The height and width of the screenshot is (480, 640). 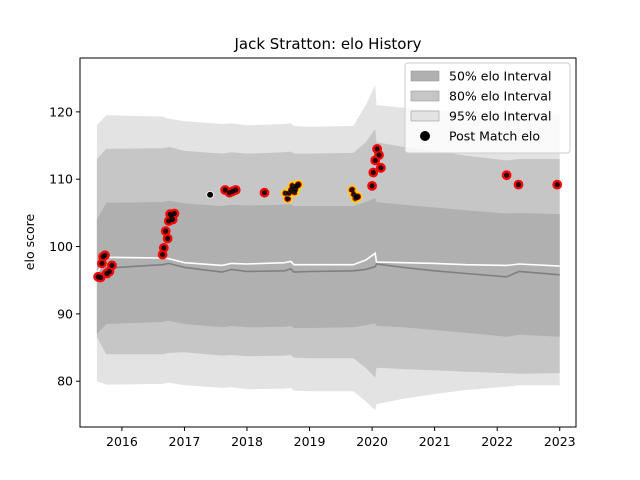 What do you see at coordinates (210, 194) in the screenshot?
I see `post-match-point` at bounding box center [210, 194].